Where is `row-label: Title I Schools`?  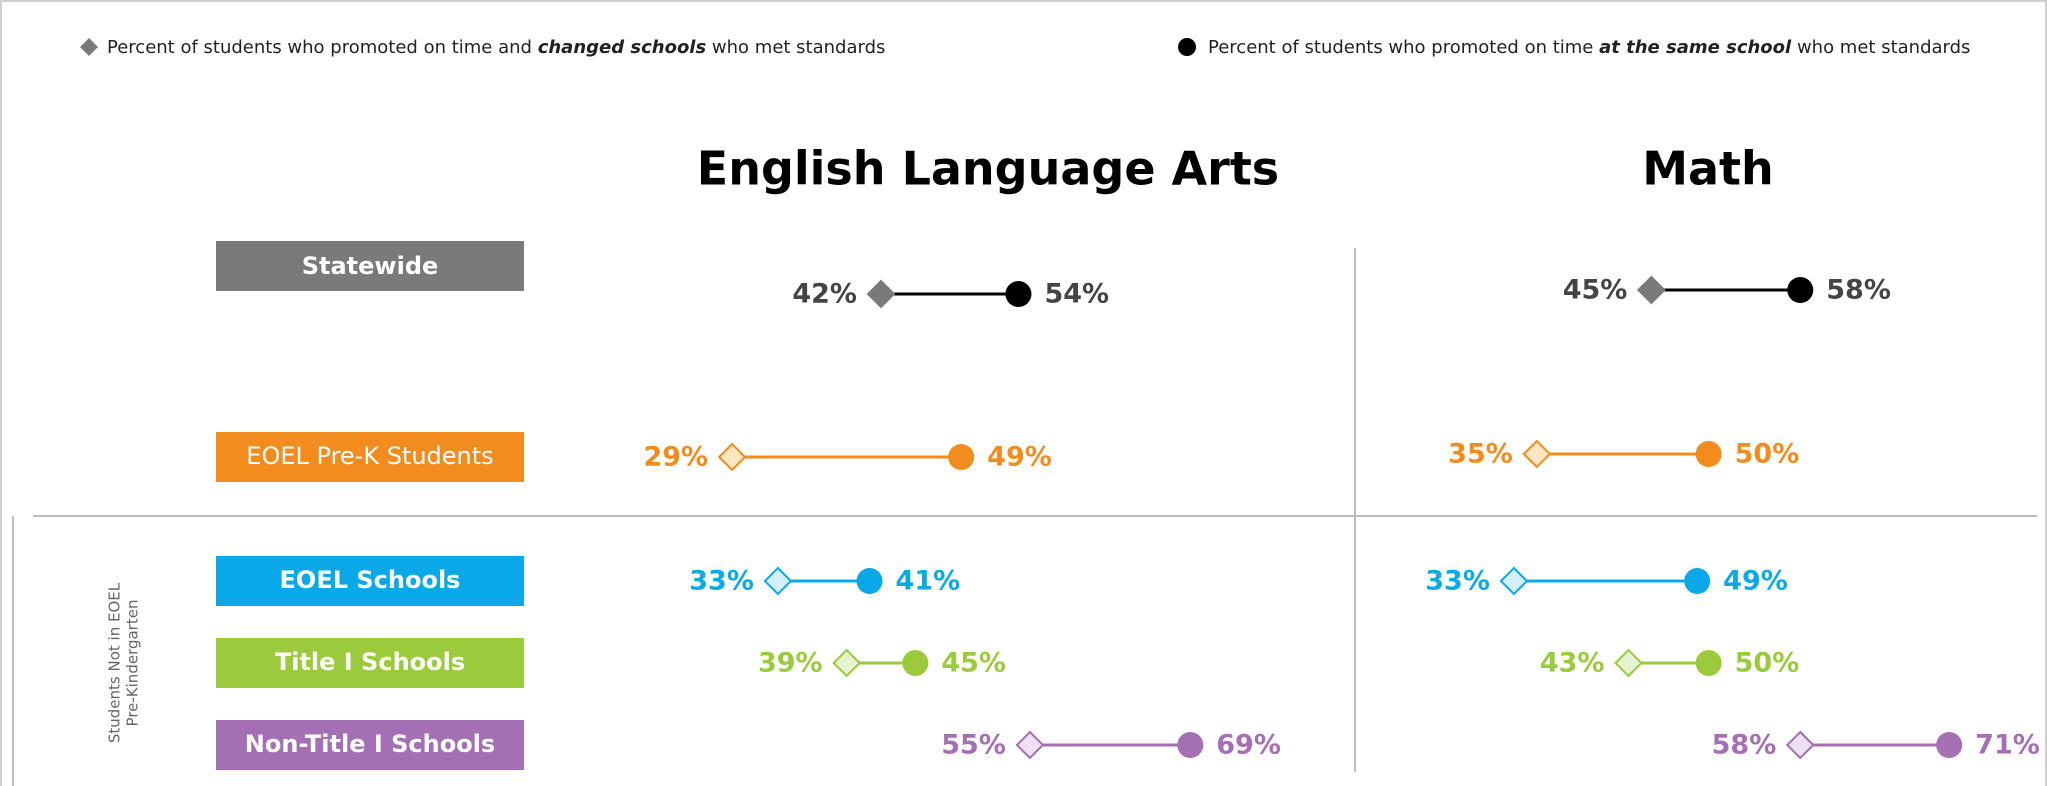 row-label: Title I Schools is located at coordinates (370, 662).